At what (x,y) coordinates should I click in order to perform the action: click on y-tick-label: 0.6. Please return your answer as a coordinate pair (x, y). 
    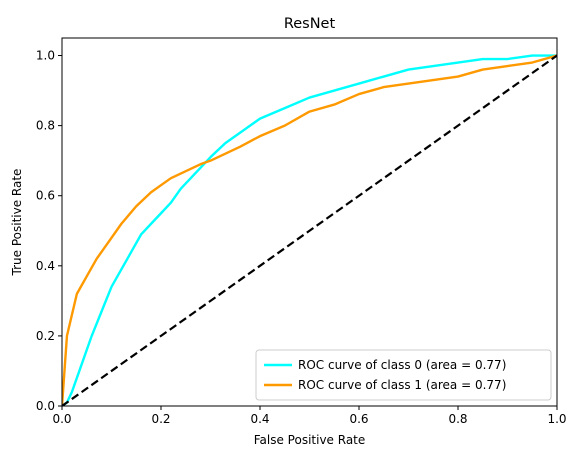
    Looking at the image, I should click on (45, 196).